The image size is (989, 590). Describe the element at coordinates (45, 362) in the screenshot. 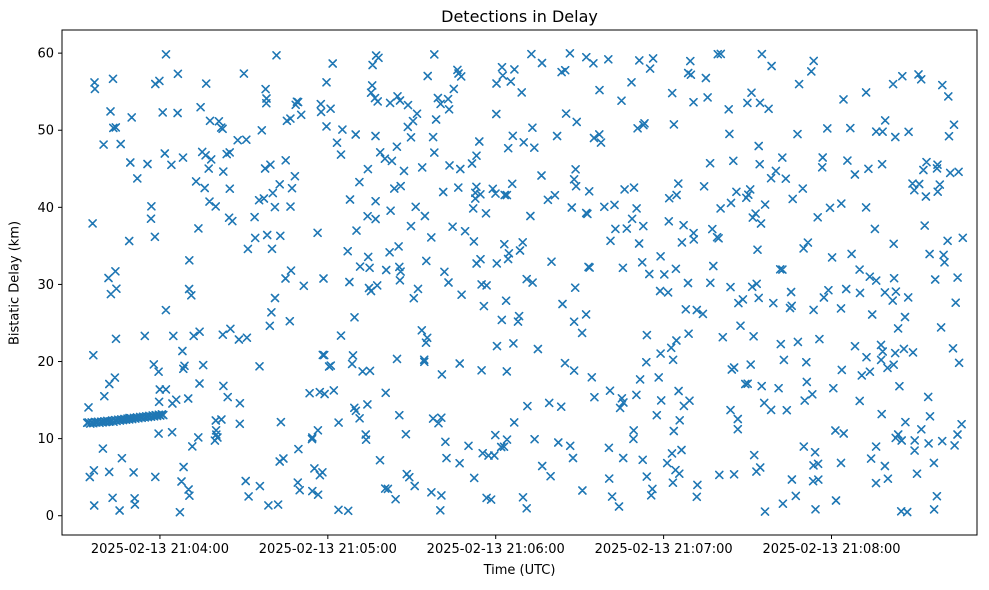

I see `y-tick-label: 20` at that location.